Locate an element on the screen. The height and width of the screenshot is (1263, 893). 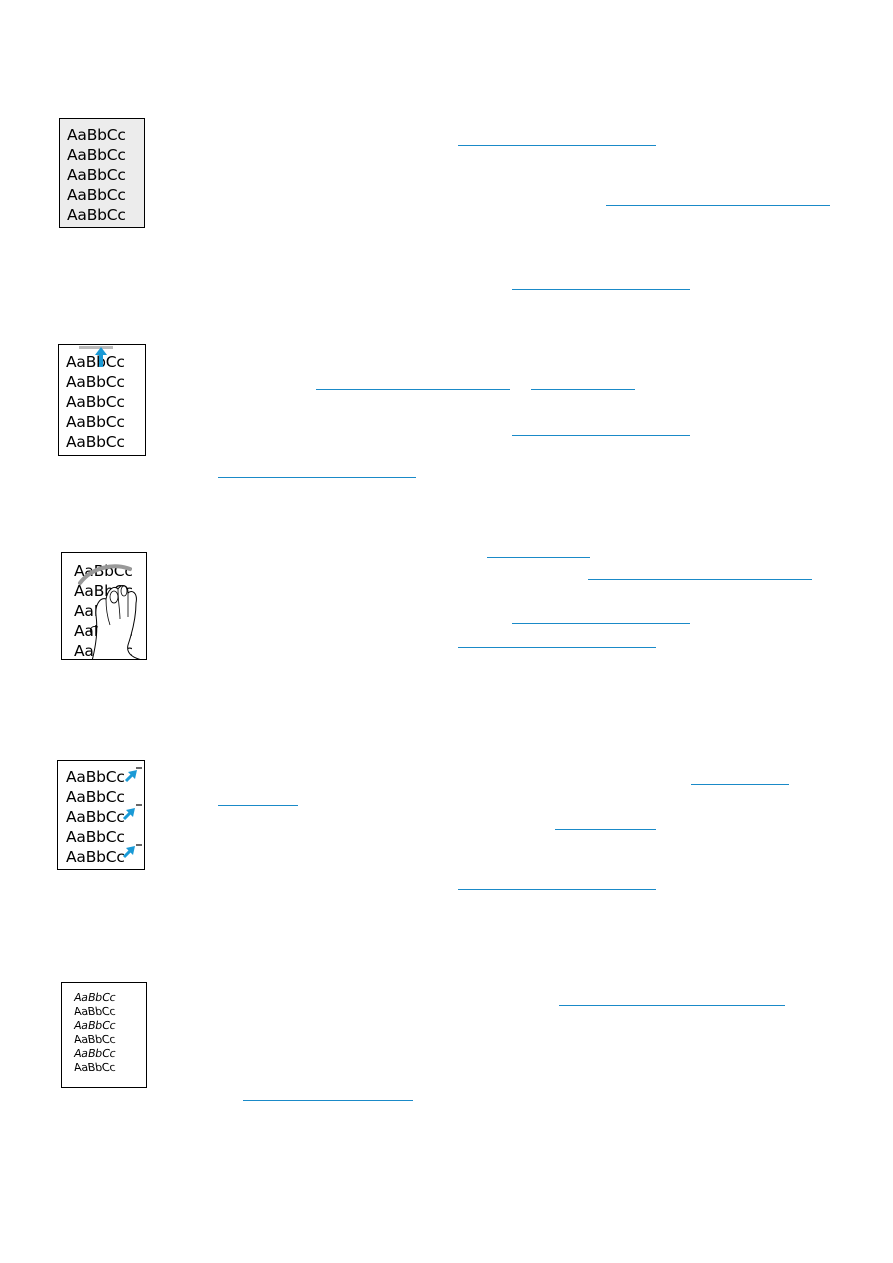
hand-icon is located at coordinates (109, 611).